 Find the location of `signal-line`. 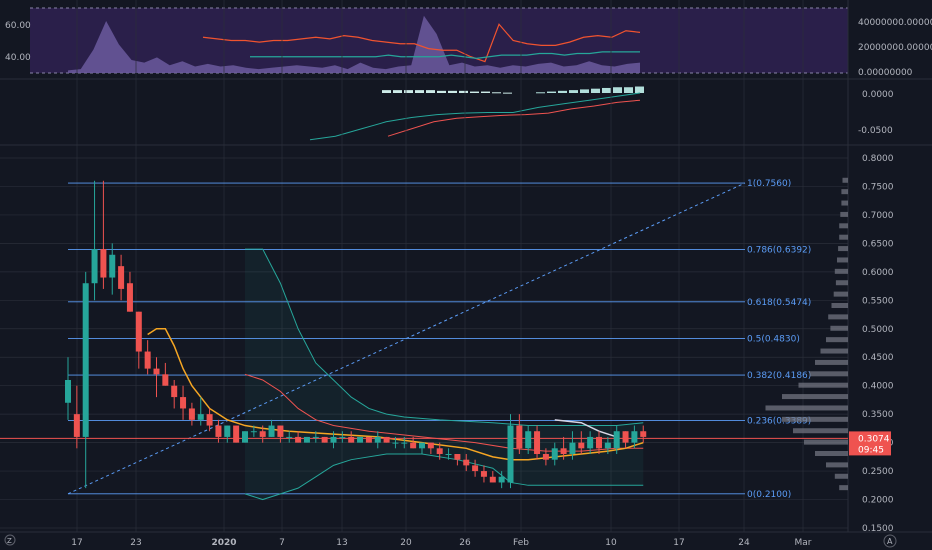

signal-line is located at coordinates (514, 118).